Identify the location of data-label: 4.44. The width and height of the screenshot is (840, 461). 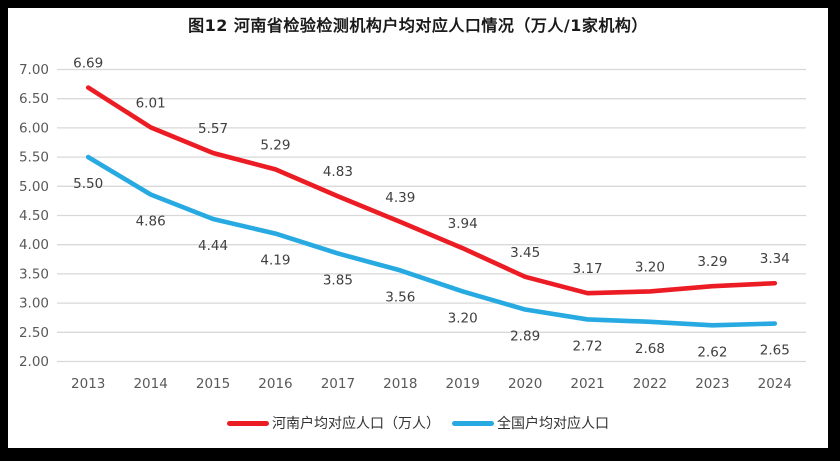
(213, 246).